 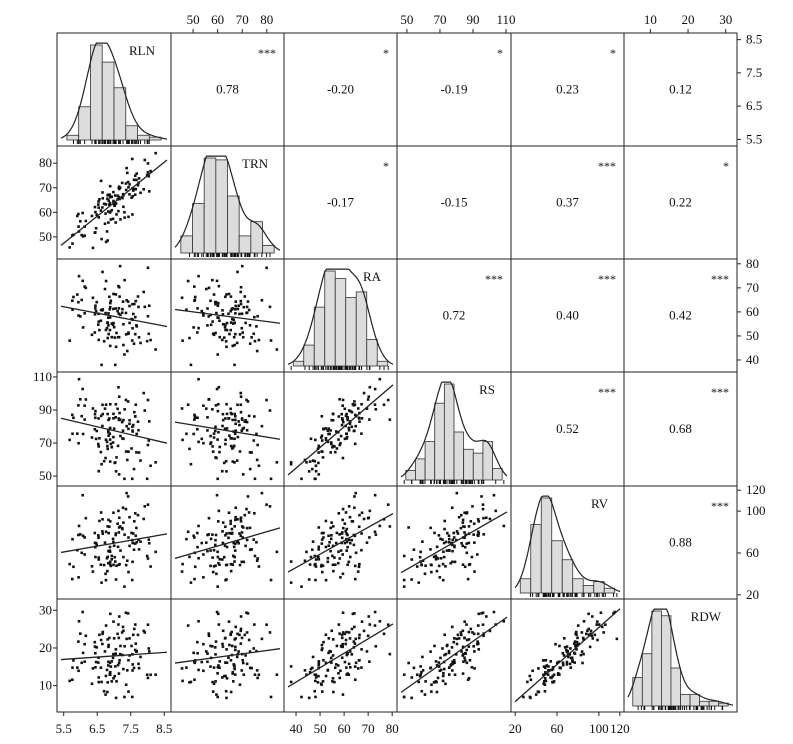 What do you see at coordinates (114, 543) in the screenshot?
I see `smooth-line` at bounding box center [114, 543].